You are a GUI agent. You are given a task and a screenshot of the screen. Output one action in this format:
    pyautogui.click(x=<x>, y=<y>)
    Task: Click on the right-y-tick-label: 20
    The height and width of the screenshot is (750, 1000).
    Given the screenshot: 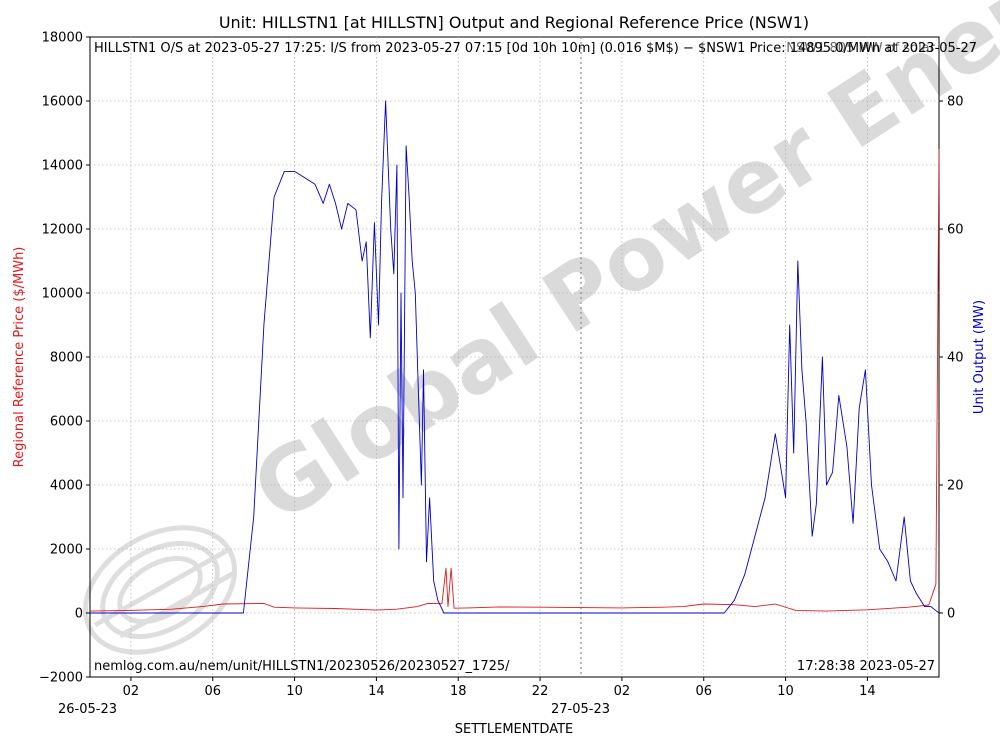 What is the action you would take?
    pyautogui.click(x=955, y=486)
    